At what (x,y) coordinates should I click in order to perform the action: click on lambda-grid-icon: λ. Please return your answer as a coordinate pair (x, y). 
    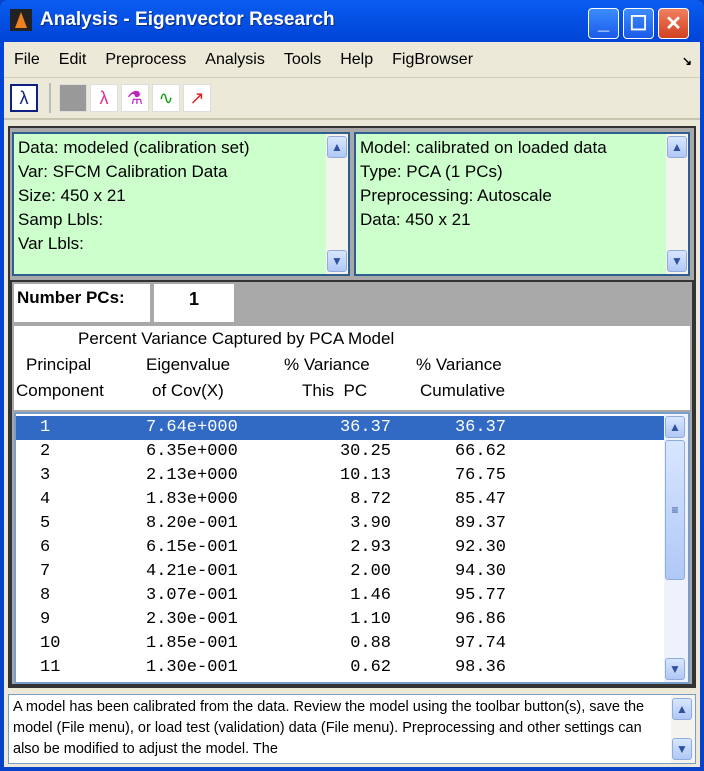
    Looking at the image, I should click on (24, 98).